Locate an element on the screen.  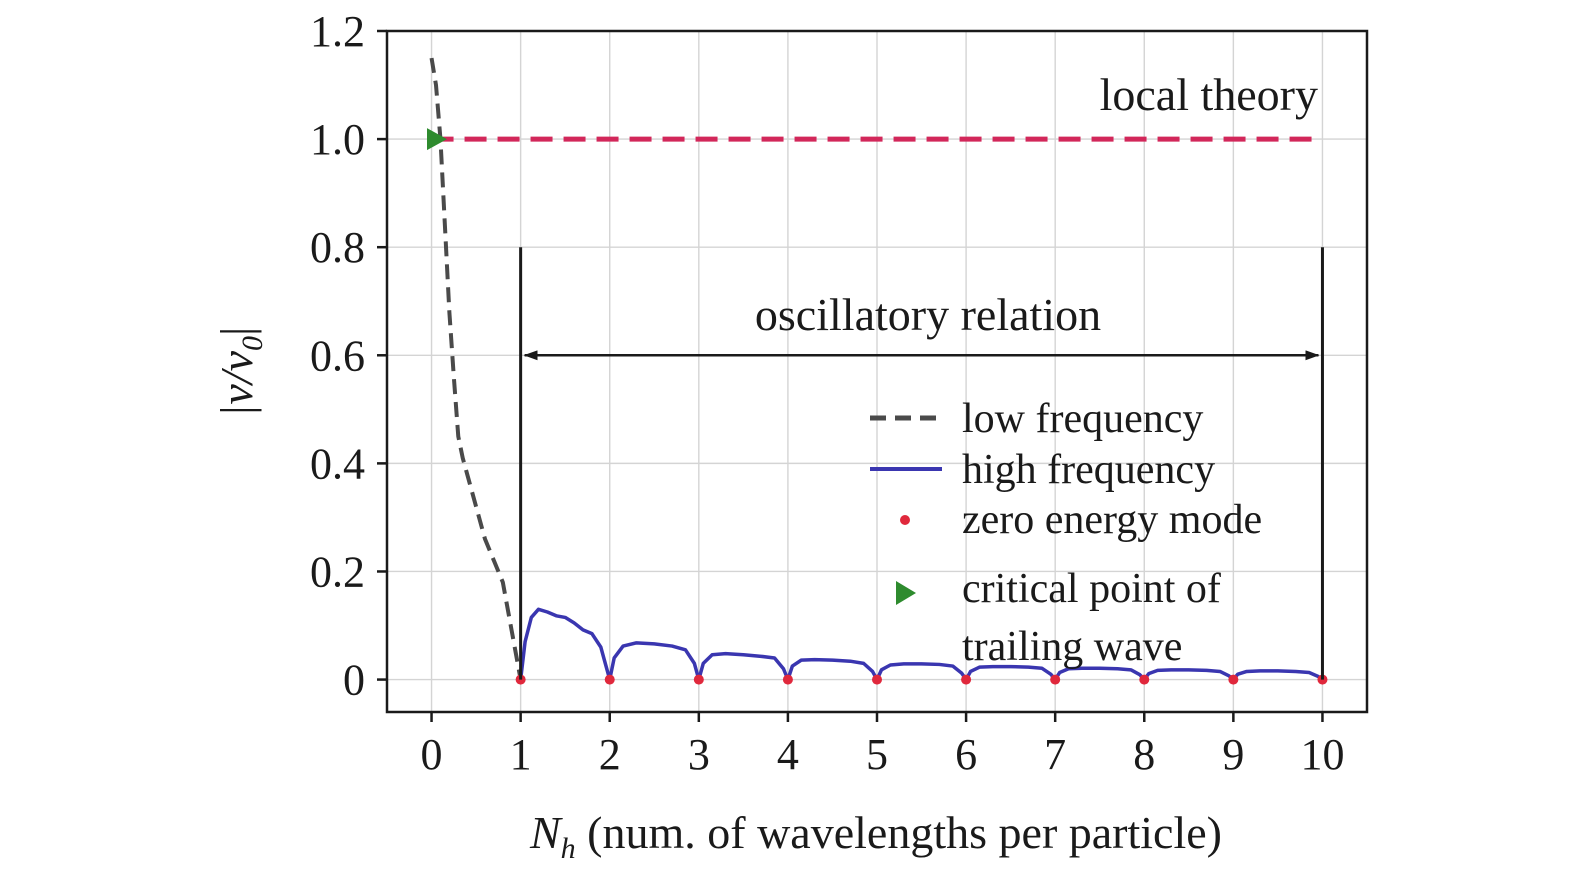
y-tick-label-3: 0.6 is located at coordinates (337, 355).